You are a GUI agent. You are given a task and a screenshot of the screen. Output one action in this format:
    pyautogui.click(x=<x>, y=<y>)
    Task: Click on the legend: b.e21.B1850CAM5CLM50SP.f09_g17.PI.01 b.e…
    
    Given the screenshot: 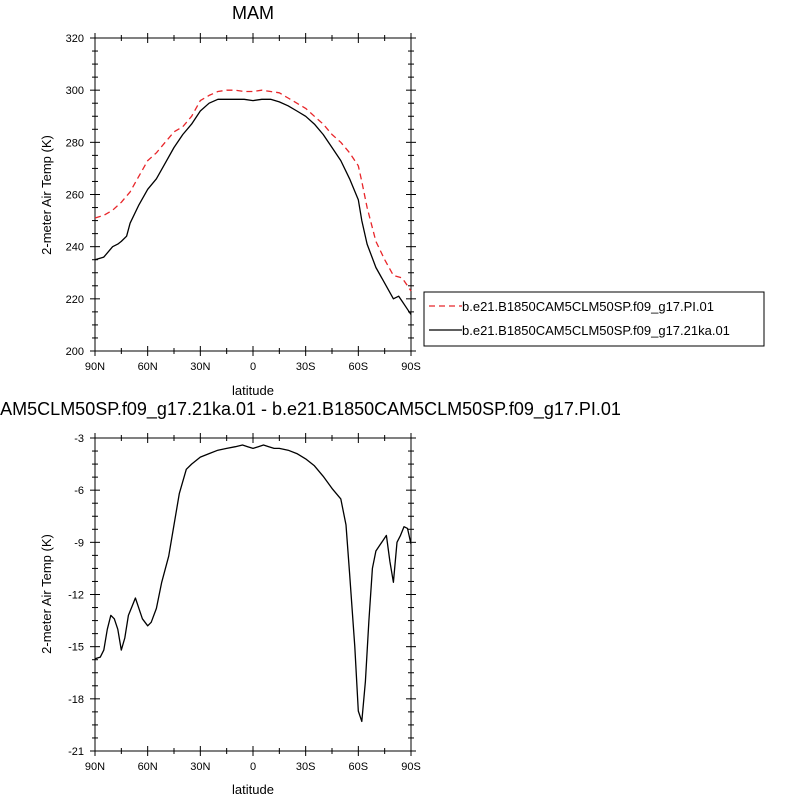 What is the action you would take?
    pyautogui.click(x=594, y=319)
    